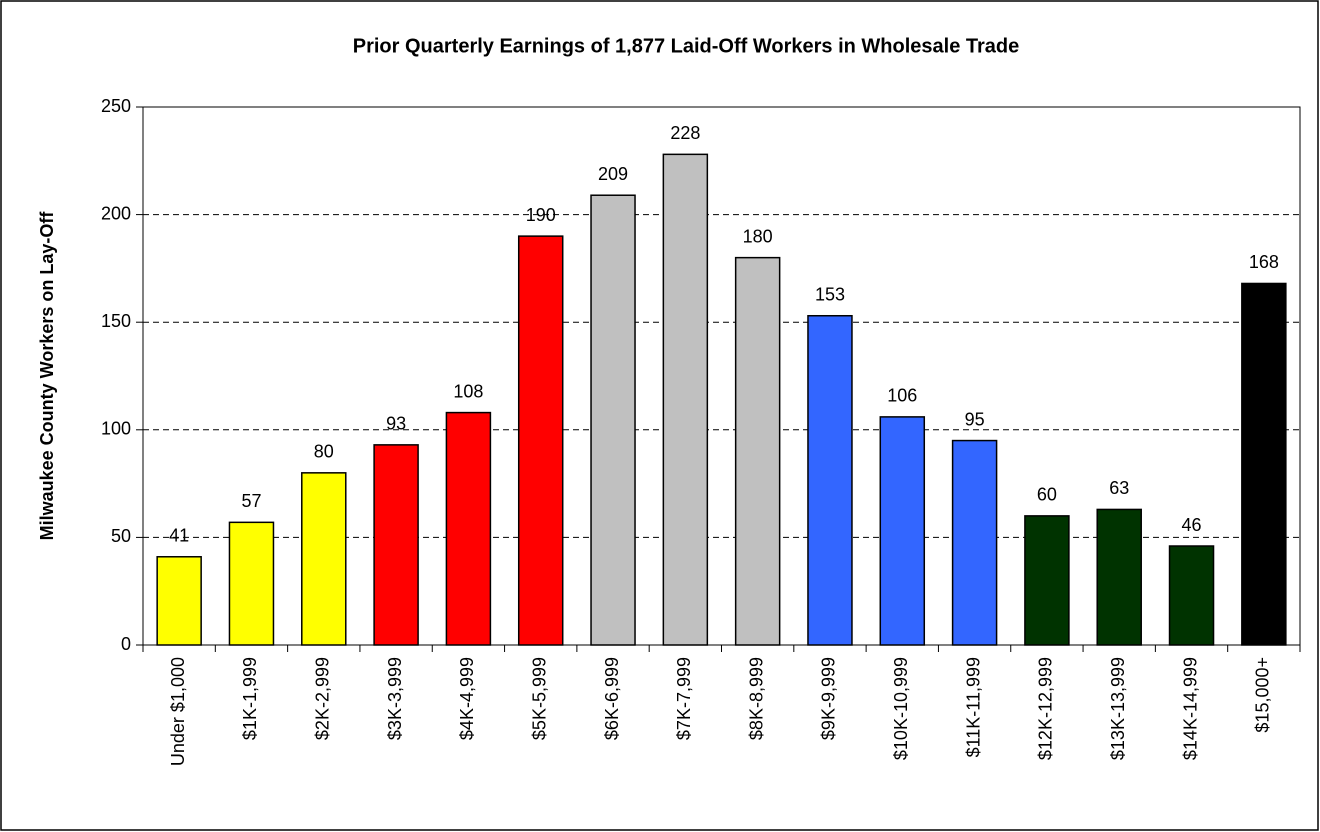 The height and width of the screenshot is (832, 1320). I want to click on value-label: 63, so click(1119, 488).